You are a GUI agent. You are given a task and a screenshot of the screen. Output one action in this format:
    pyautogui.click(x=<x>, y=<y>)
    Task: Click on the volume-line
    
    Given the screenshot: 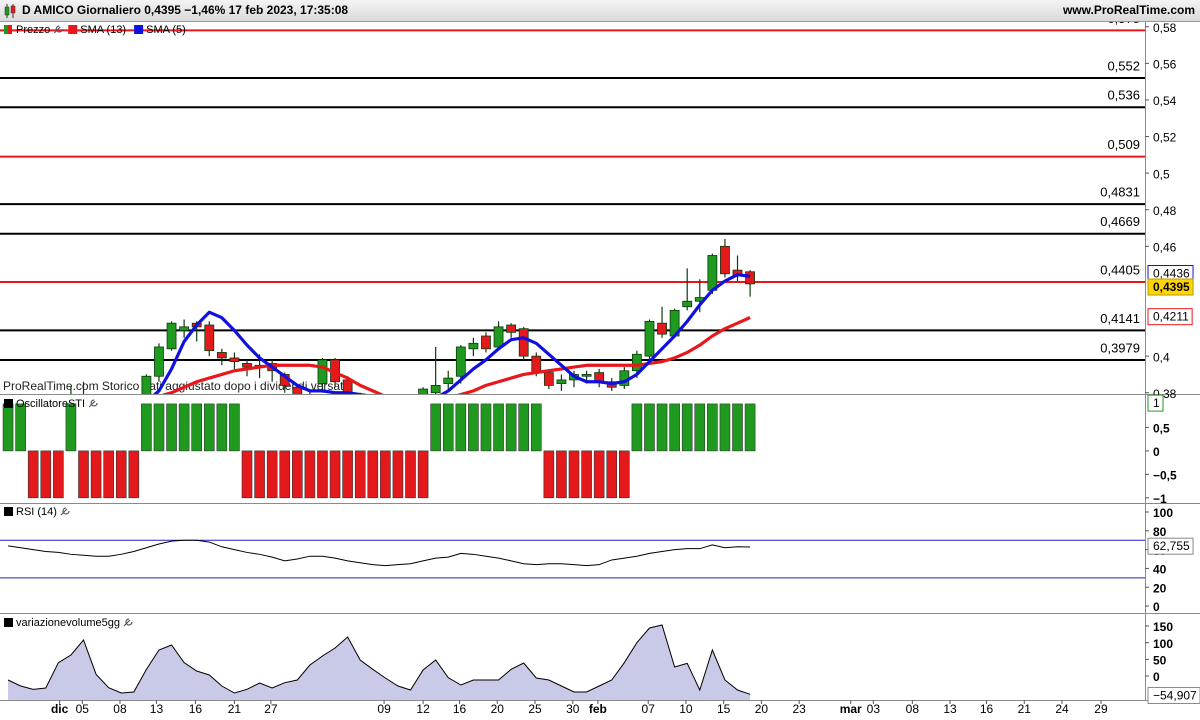 What is the action you would take?
    pyautogui.click(x=379, y=659)
    